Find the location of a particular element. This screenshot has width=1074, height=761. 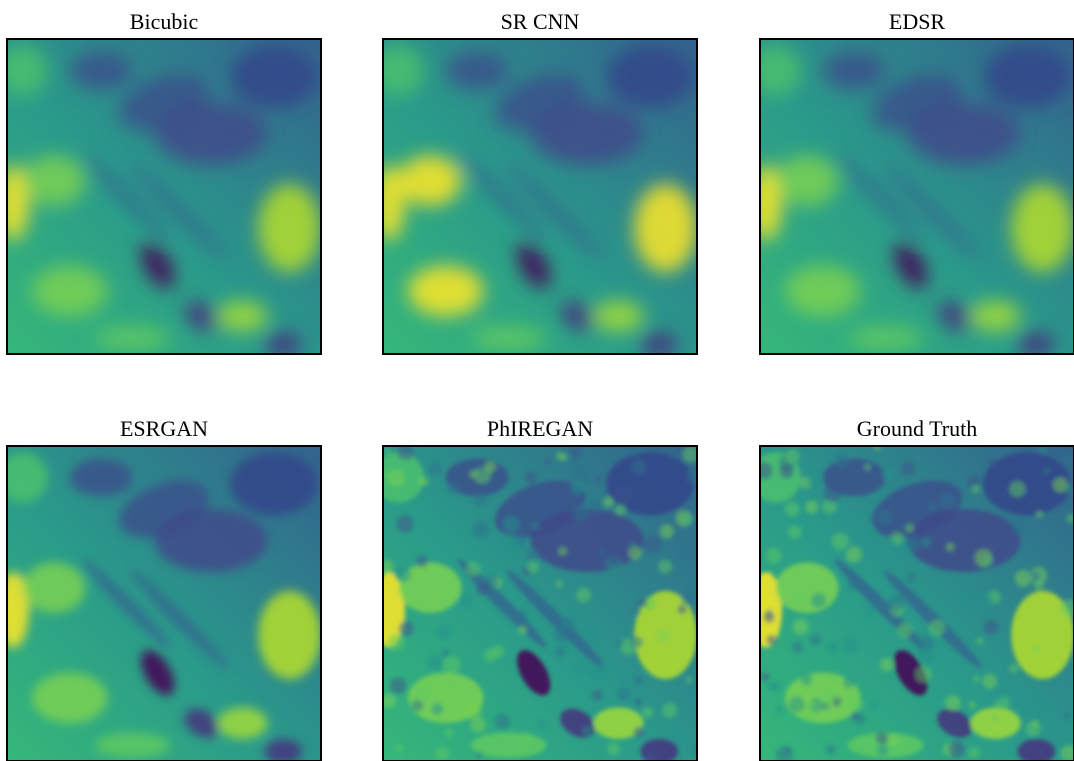

heatmap-image is located at coordinates (164, 196).